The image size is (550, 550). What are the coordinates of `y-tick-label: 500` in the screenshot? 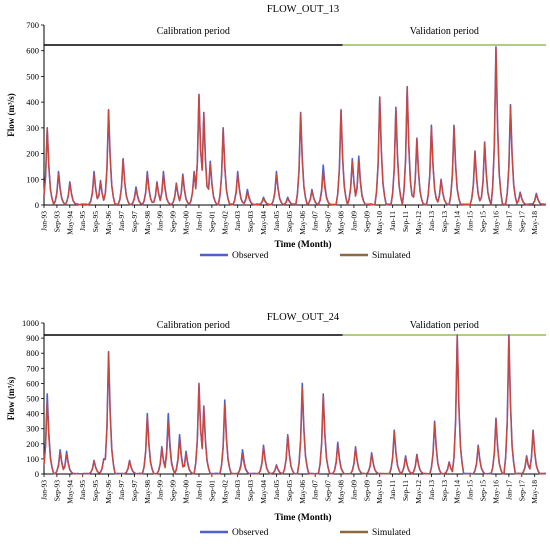 It's located at (32, 76).